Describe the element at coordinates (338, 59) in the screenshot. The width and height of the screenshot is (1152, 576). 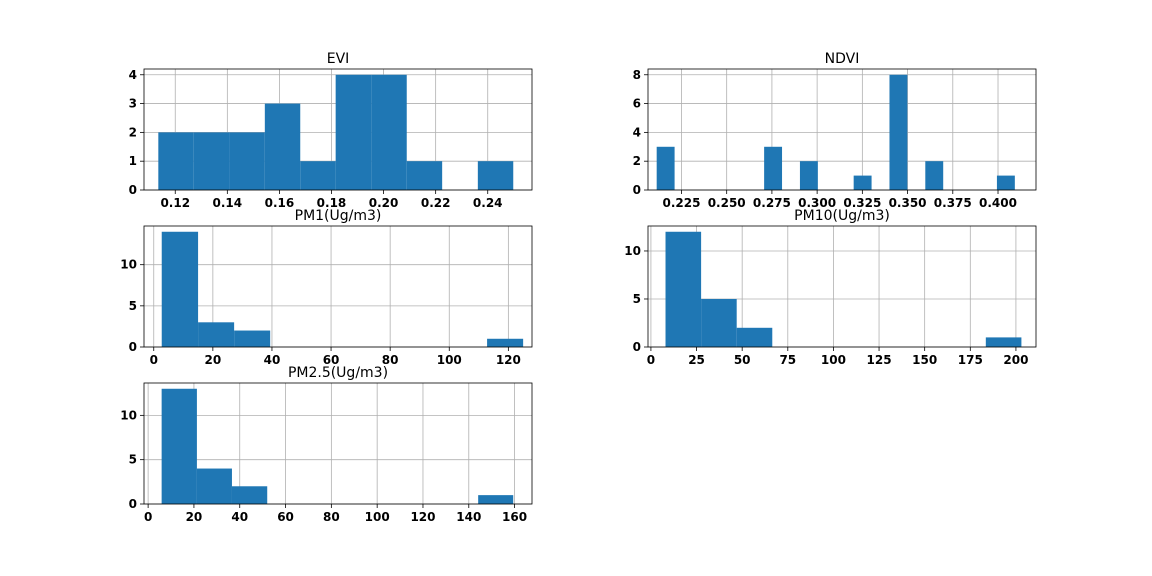
I see `panel-title: EVI` at that location.